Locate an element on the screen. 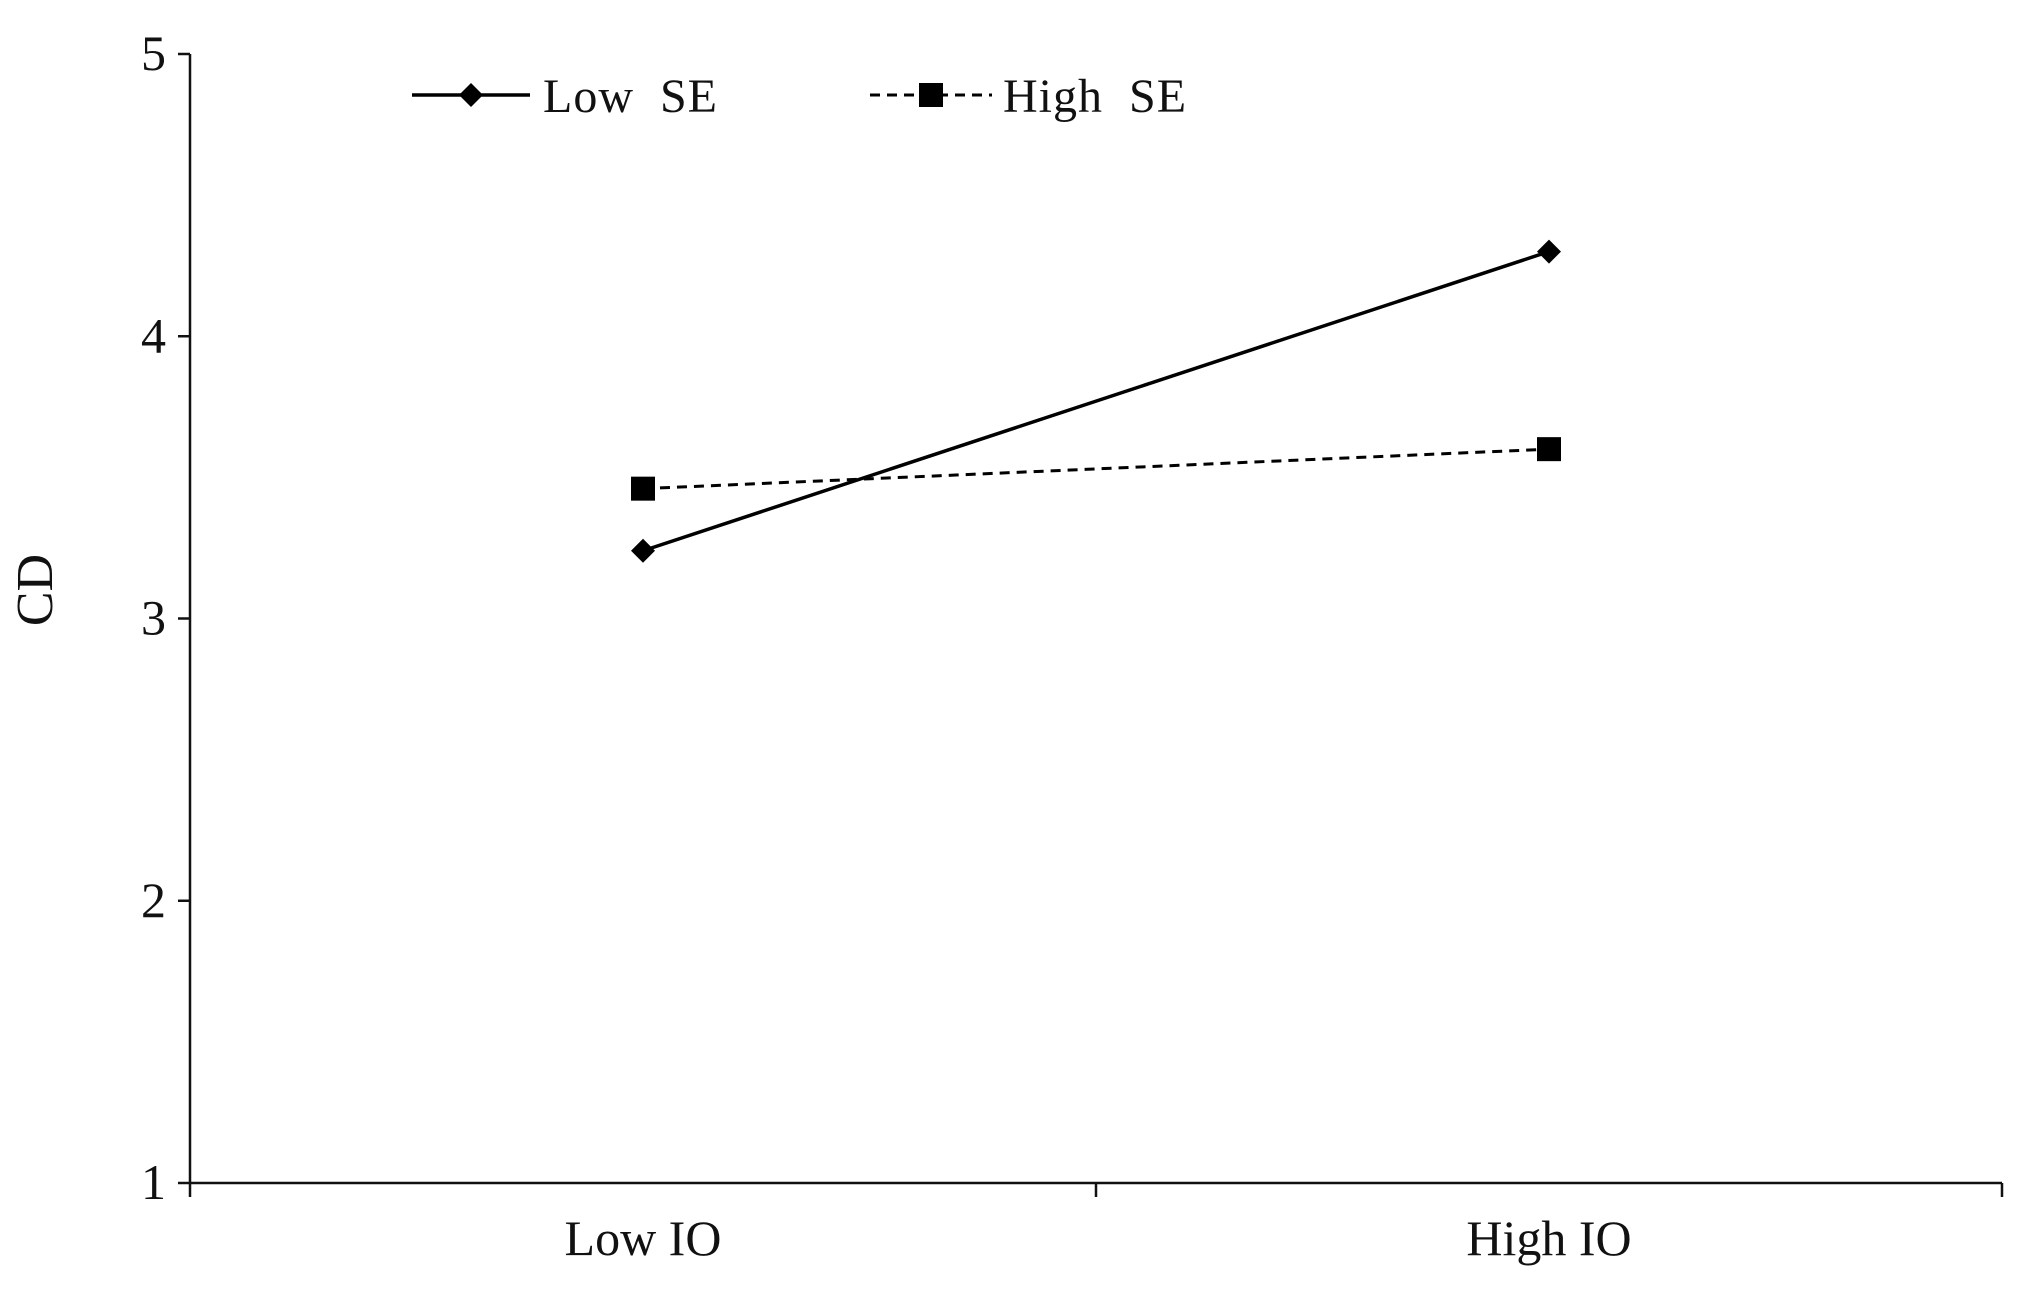  x-ticks: Low IO High IO is located at coordinates (1096, 1224).